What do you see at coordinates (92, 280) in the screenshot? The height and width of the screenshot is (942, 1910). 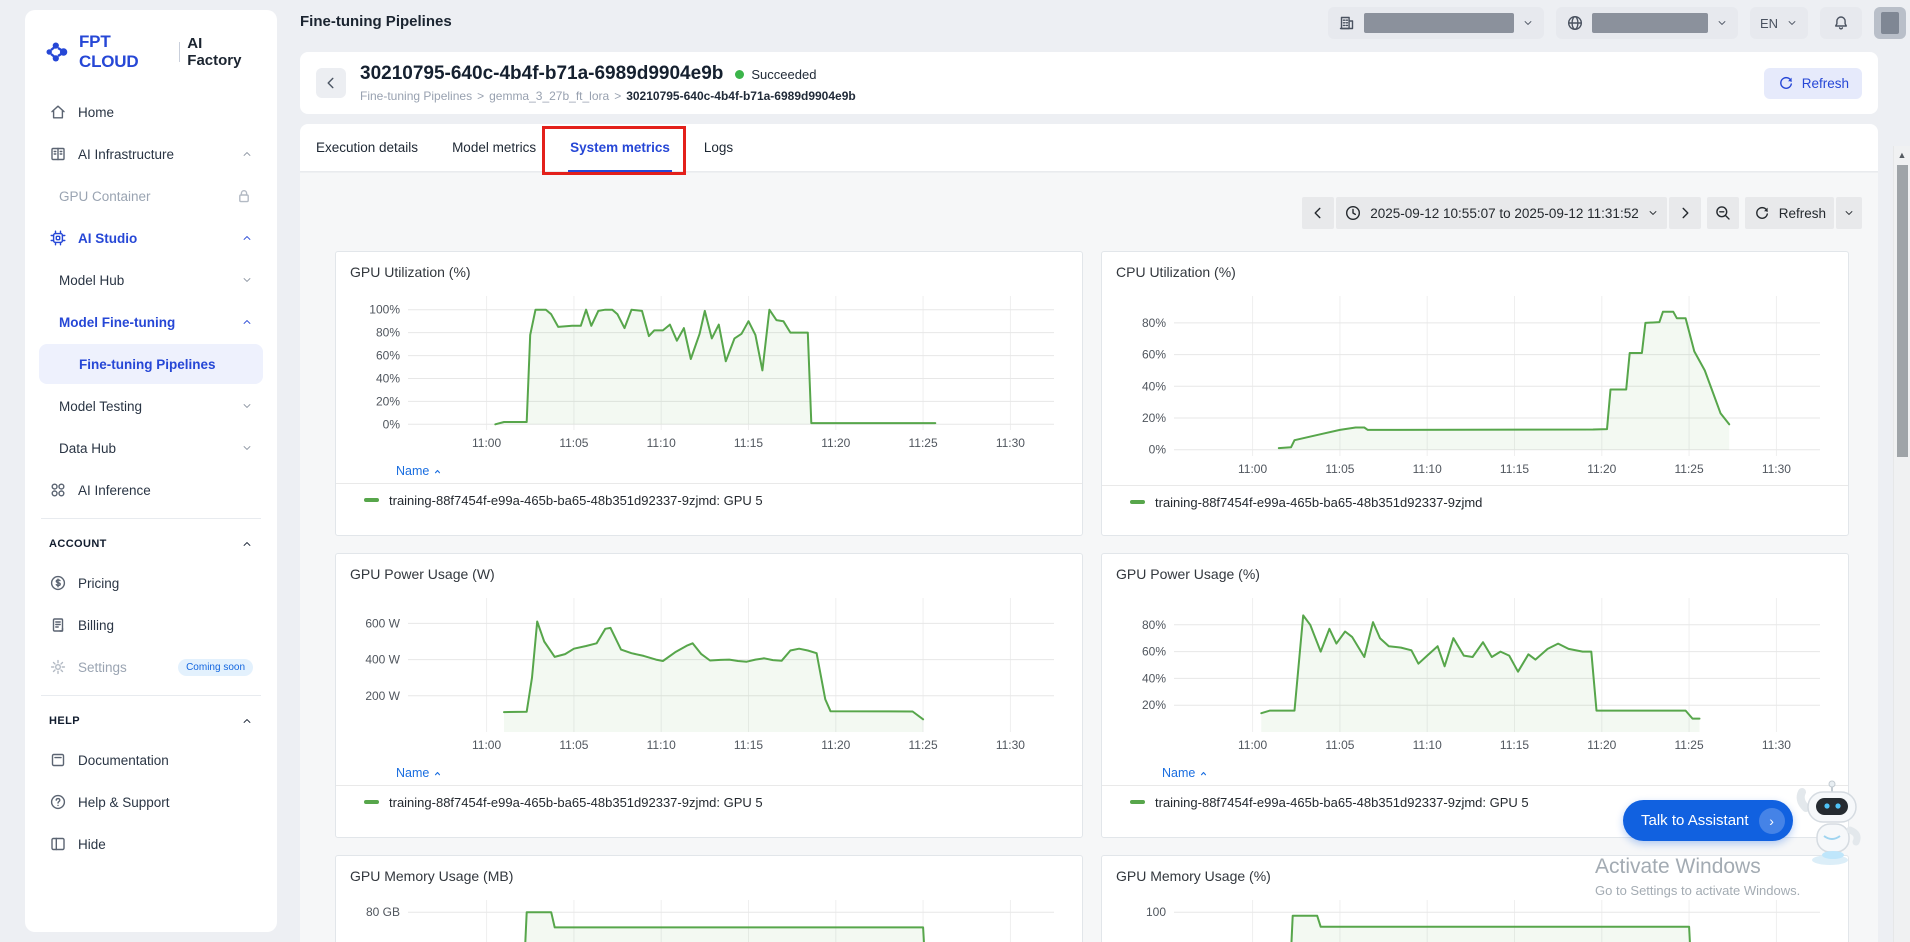 I see `sidebar-item-label: Model Hub` at bounding box center [92, 280].